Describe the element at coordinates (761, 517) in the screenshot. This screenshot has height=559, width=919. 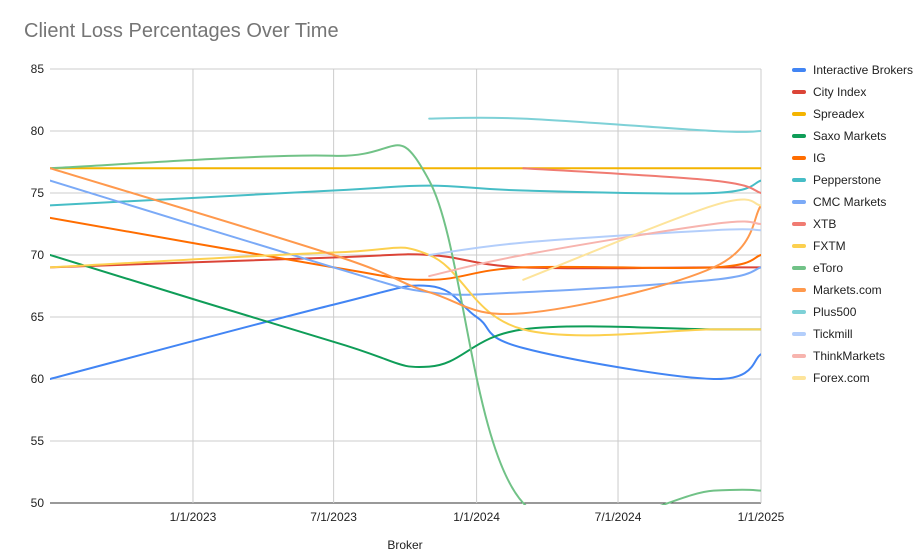
I see `x-tick-label: 1/1/2025` at that location.